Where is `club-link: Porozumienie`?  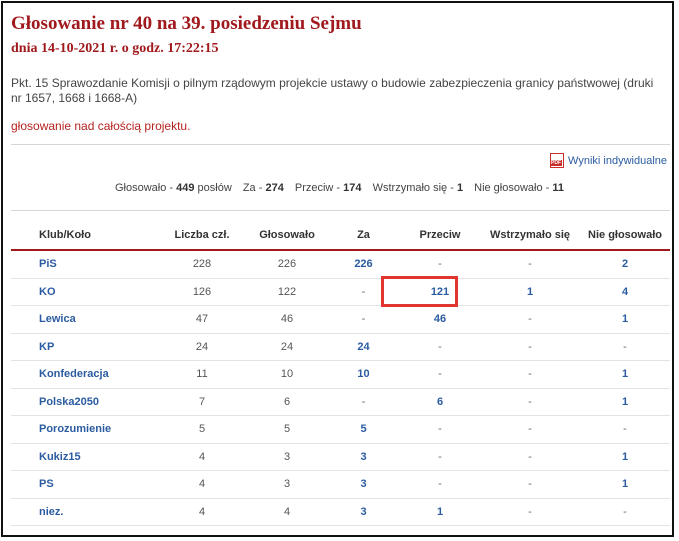 club-link: Porozumienie is located at coordinates (75, 429).